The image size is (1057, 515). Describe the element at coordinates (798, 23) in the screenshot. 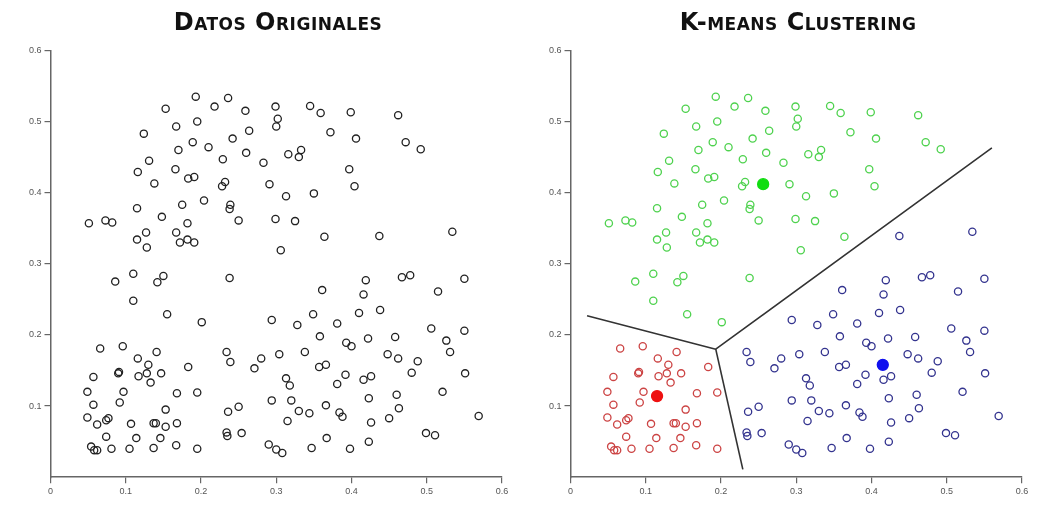

I see `chart-title: K-means Clustering` at that location.